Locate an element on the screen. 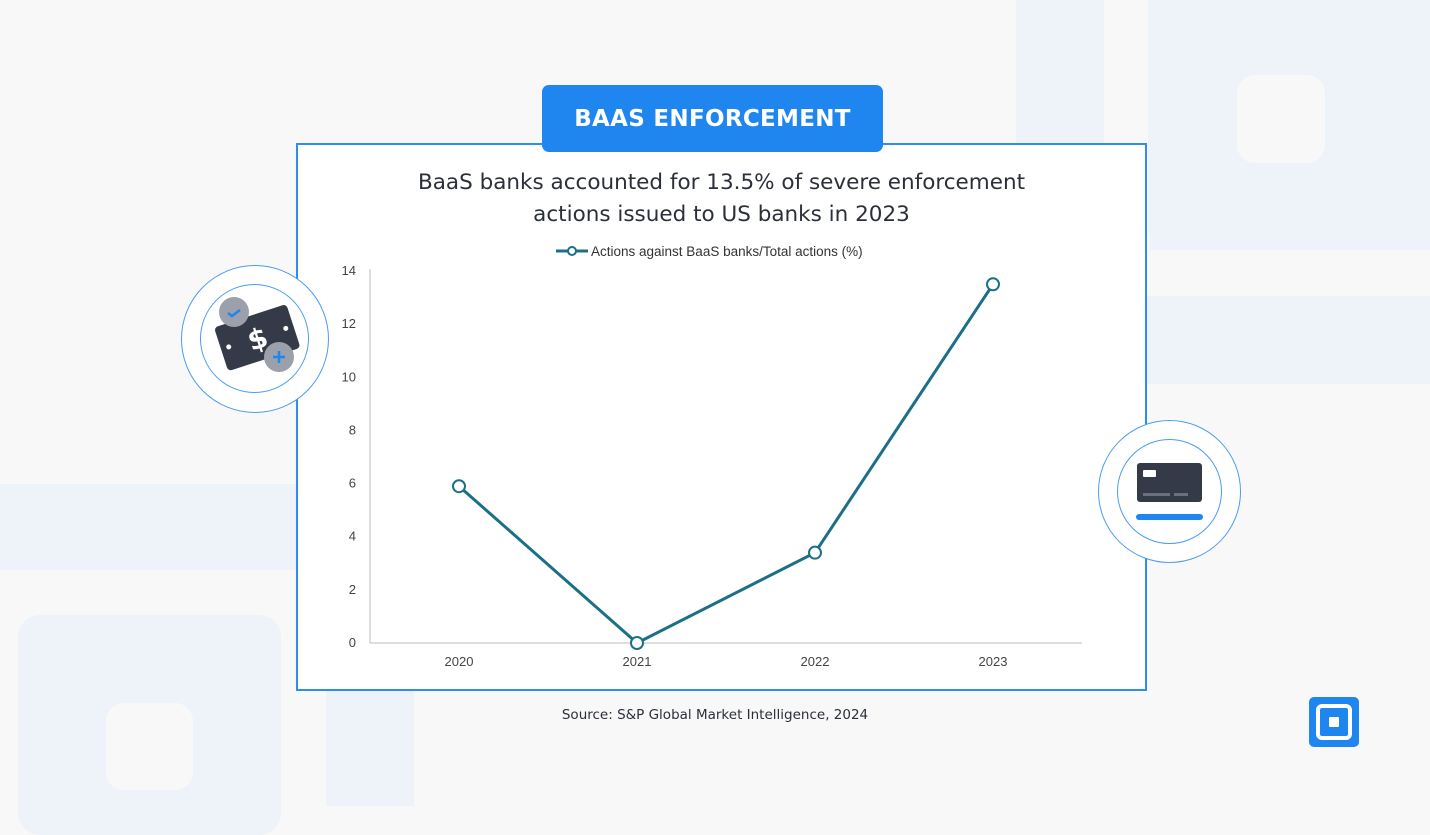  card-icon-circle is located at coordinates (1169, 491).